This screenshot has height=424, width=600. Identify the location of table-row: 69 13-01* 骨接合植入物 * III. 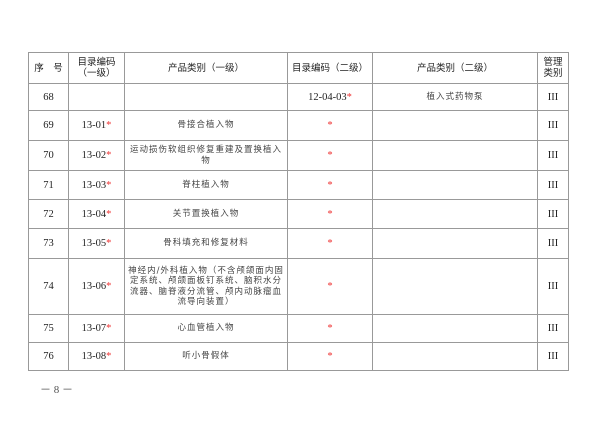
(298, 125).